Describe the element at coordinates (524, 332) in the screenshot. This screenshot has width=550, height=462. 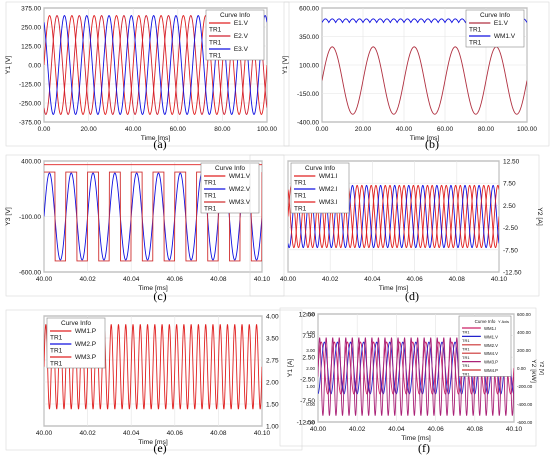
I see `y-right-tick-label: 400.00` at that location.